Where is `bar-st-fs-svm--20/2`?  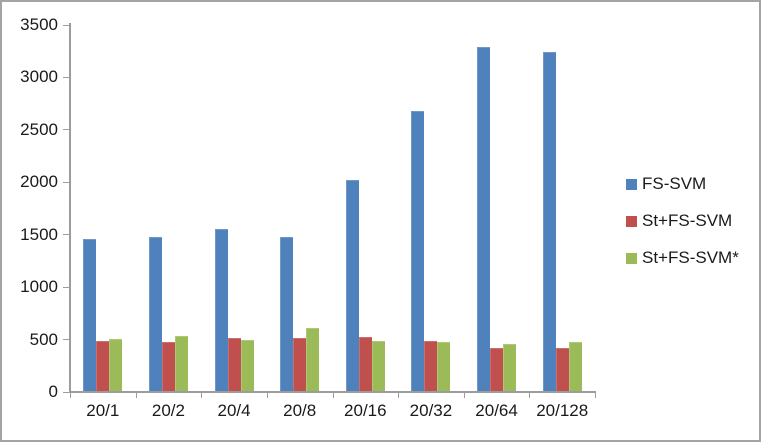 bar-st-fs-svm--20/2 is located at coordinates (181, 364).